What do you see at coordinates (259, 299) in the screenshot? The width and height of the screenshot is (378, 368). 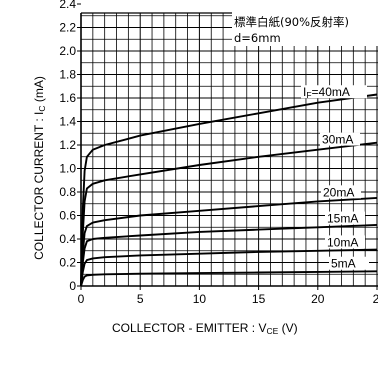 I see `x-tick-label: 15` at bounding box center [259, 299].